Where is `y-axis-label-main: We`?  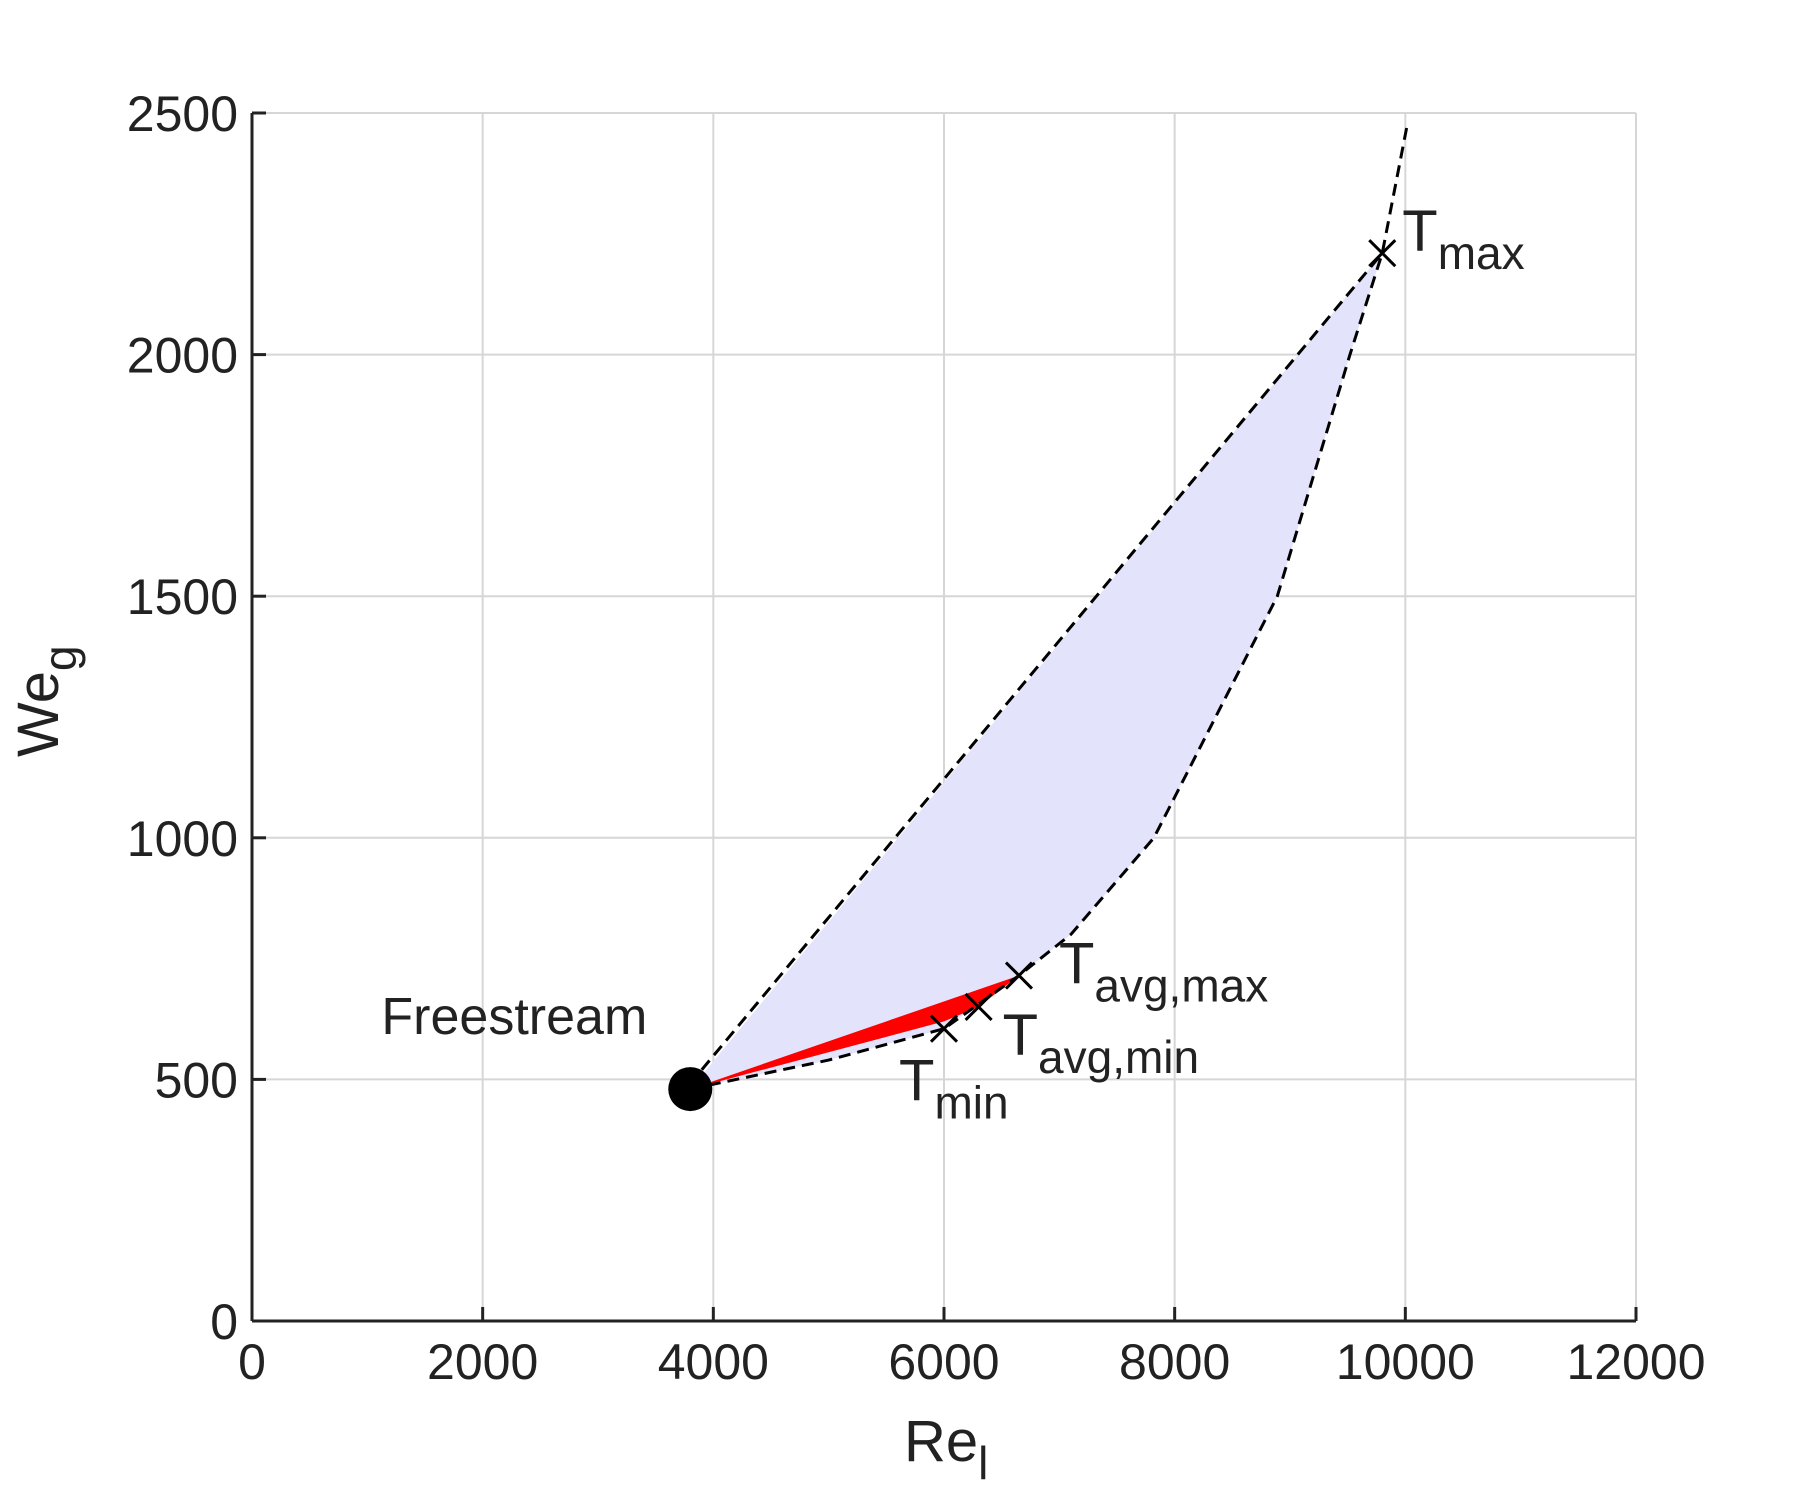 y-axis-label-main: We is located at coordinates (38, 714).